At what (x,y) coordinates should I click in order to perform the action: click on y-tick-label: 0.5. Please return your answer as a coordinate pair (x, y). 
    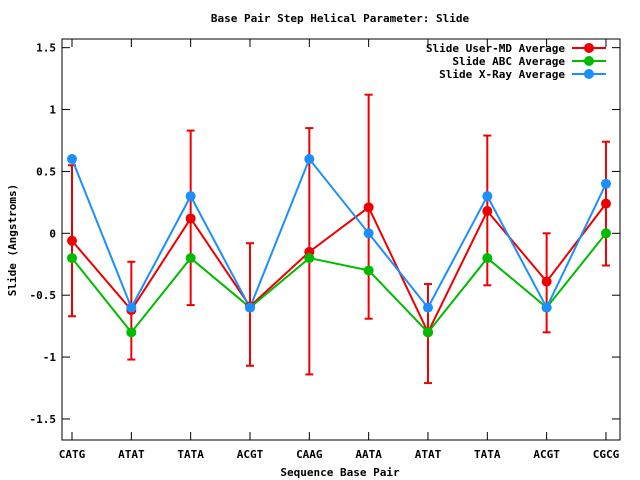
    Looking at the image, I should click on (46, 171).